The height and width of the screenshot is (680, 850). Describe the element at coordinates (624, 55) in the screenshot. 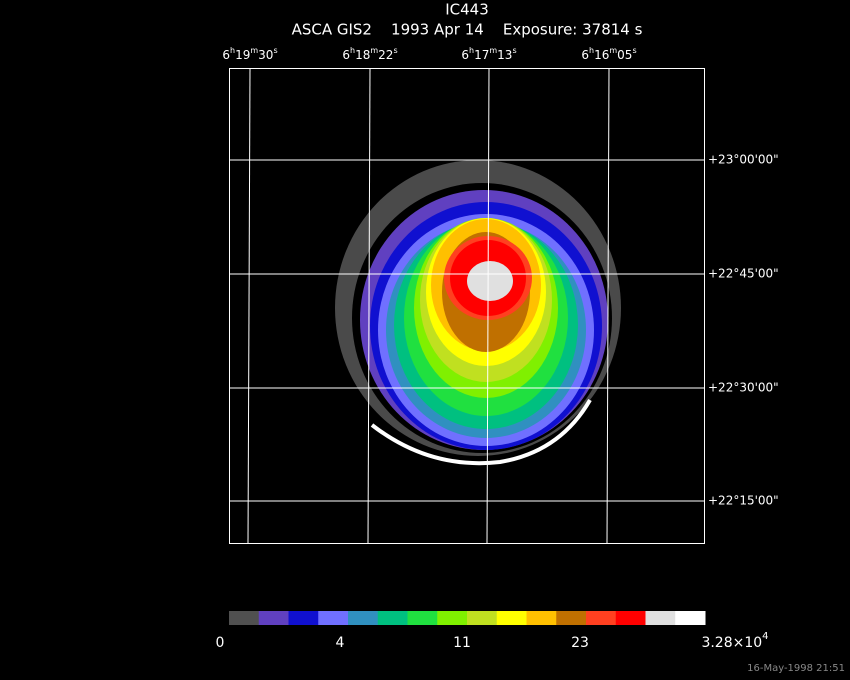

I see `ra-label-part: 05` at that location.